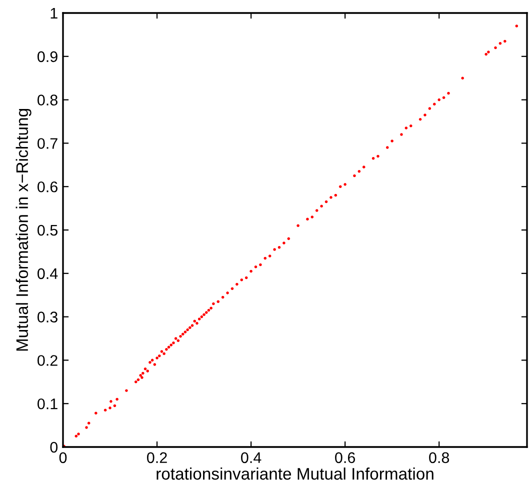 Image resolution: width=529 pixels, height=491 pixels. Describe the element at coordinates (48, 360) in the screenshot. I see `y-tick-label: 0.2` at that location.